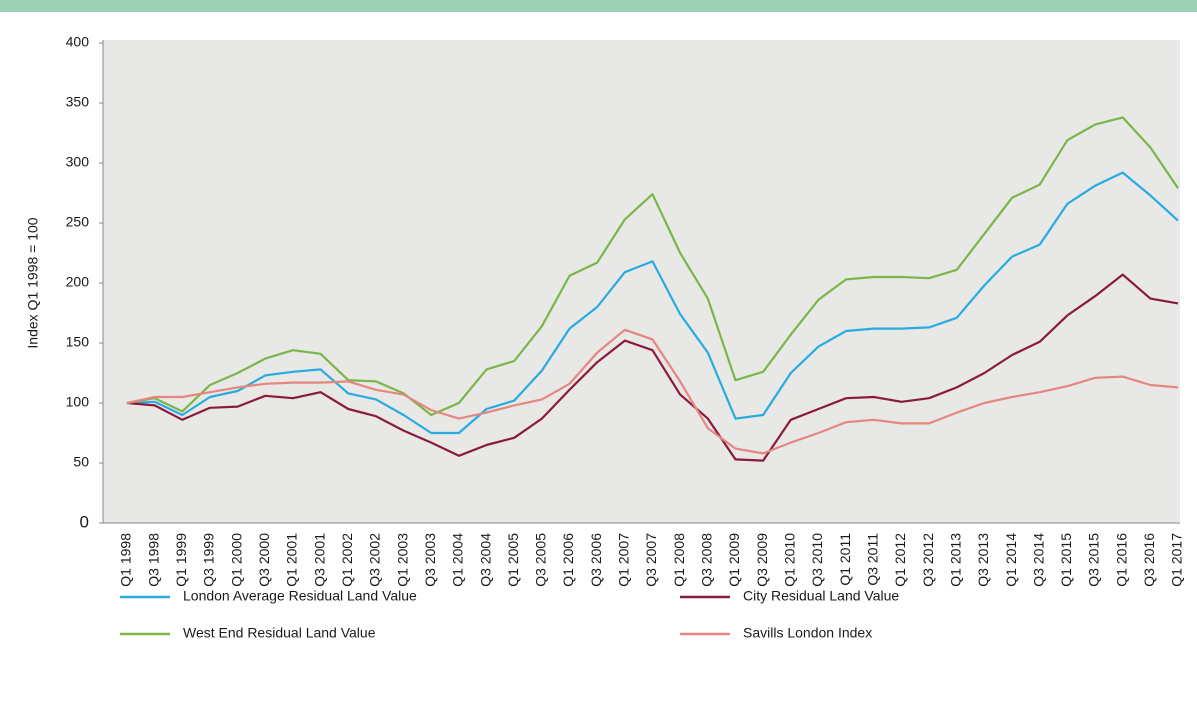 Image resolution: width=1197 pixels, height=707 pixels. What do you see at coordinates (568, 560) in the screenshot?
I see `x-tick-label: Q1 2006` at bounding box center [568, 560].